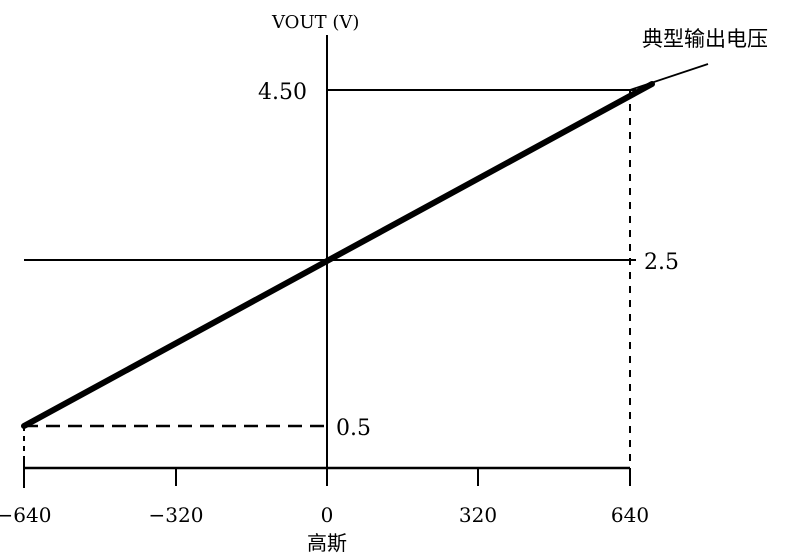 Image resolution: width=795 pixels, height=556 pixels. I want to click on x-axis-label: 高斯, so click(327, 543).